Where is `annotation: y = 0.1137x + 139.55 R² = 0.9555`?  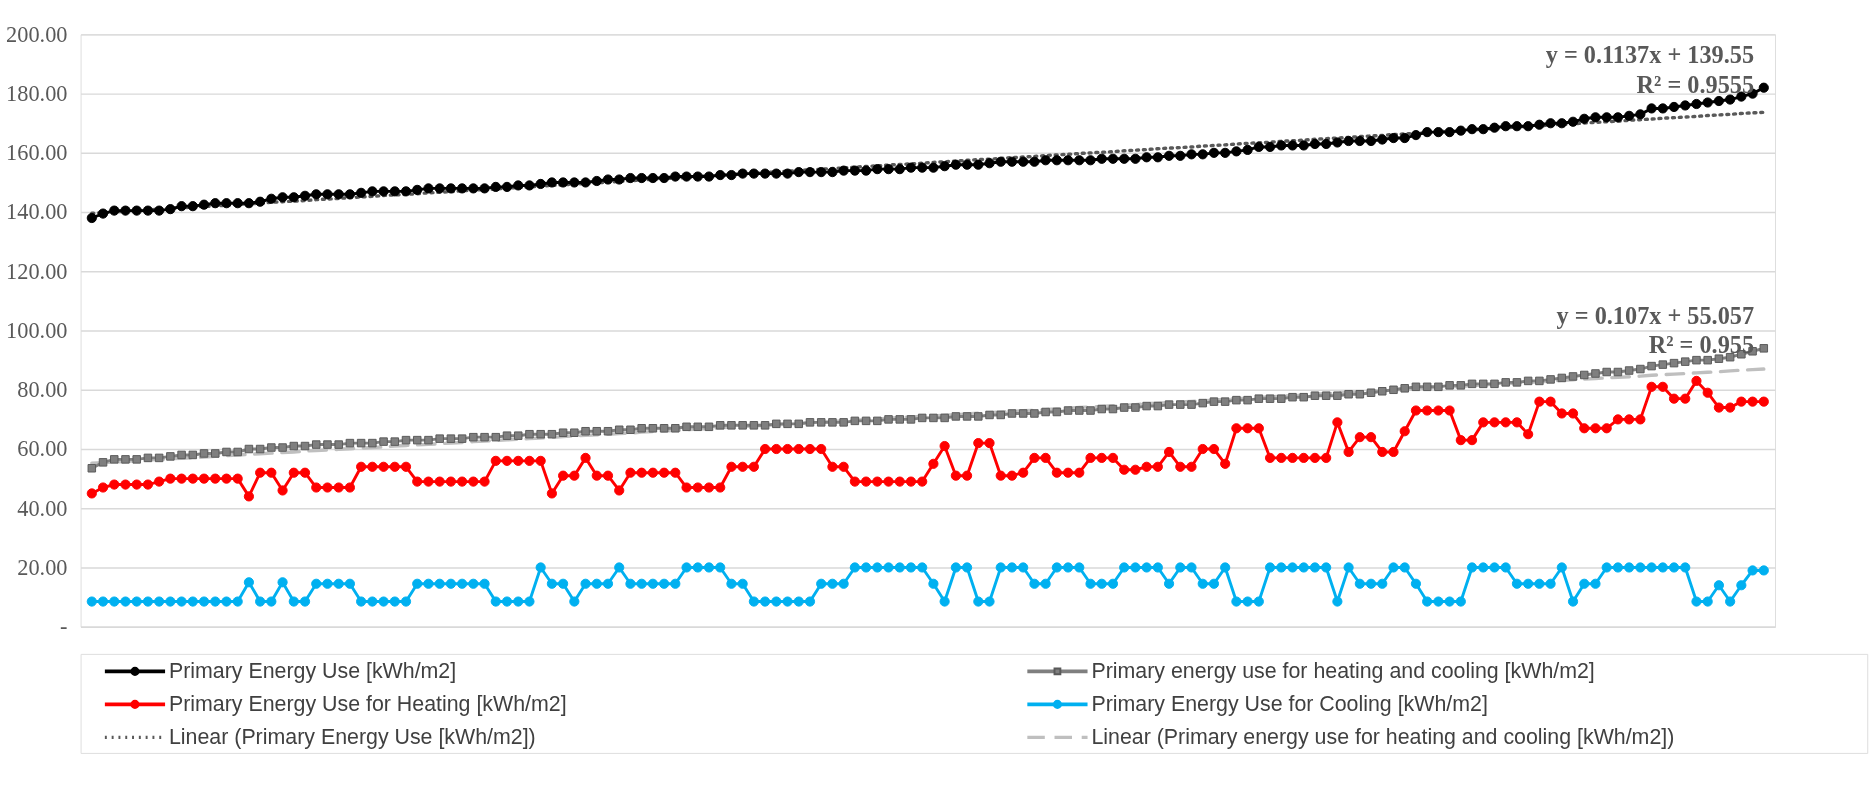
annotation: y = 0.1137x + 139.55 R² = 0.9555 is located at coordinates (1650, 69).